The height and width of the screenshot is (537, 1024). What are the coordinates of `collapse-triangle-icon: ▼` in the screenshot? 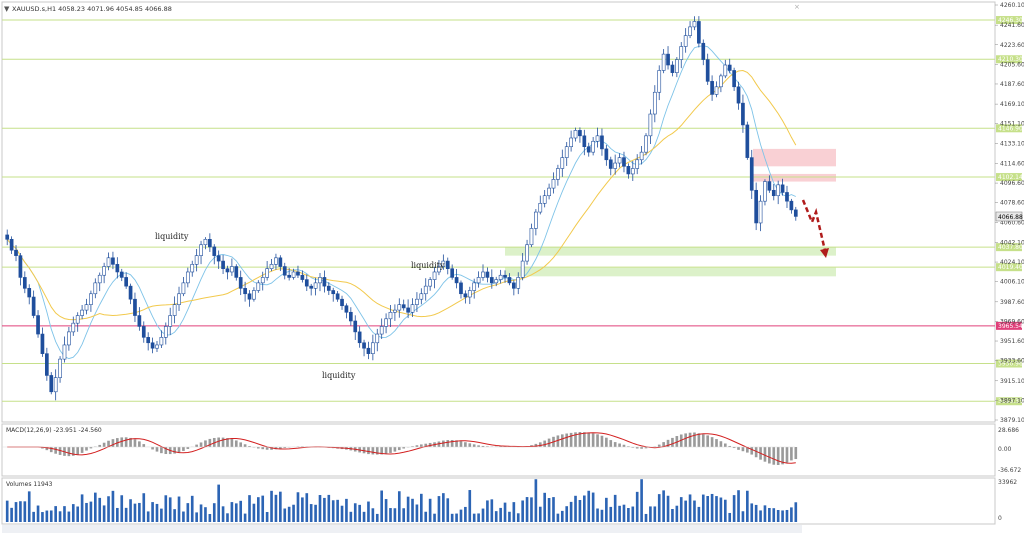 It's located at (7, 9).